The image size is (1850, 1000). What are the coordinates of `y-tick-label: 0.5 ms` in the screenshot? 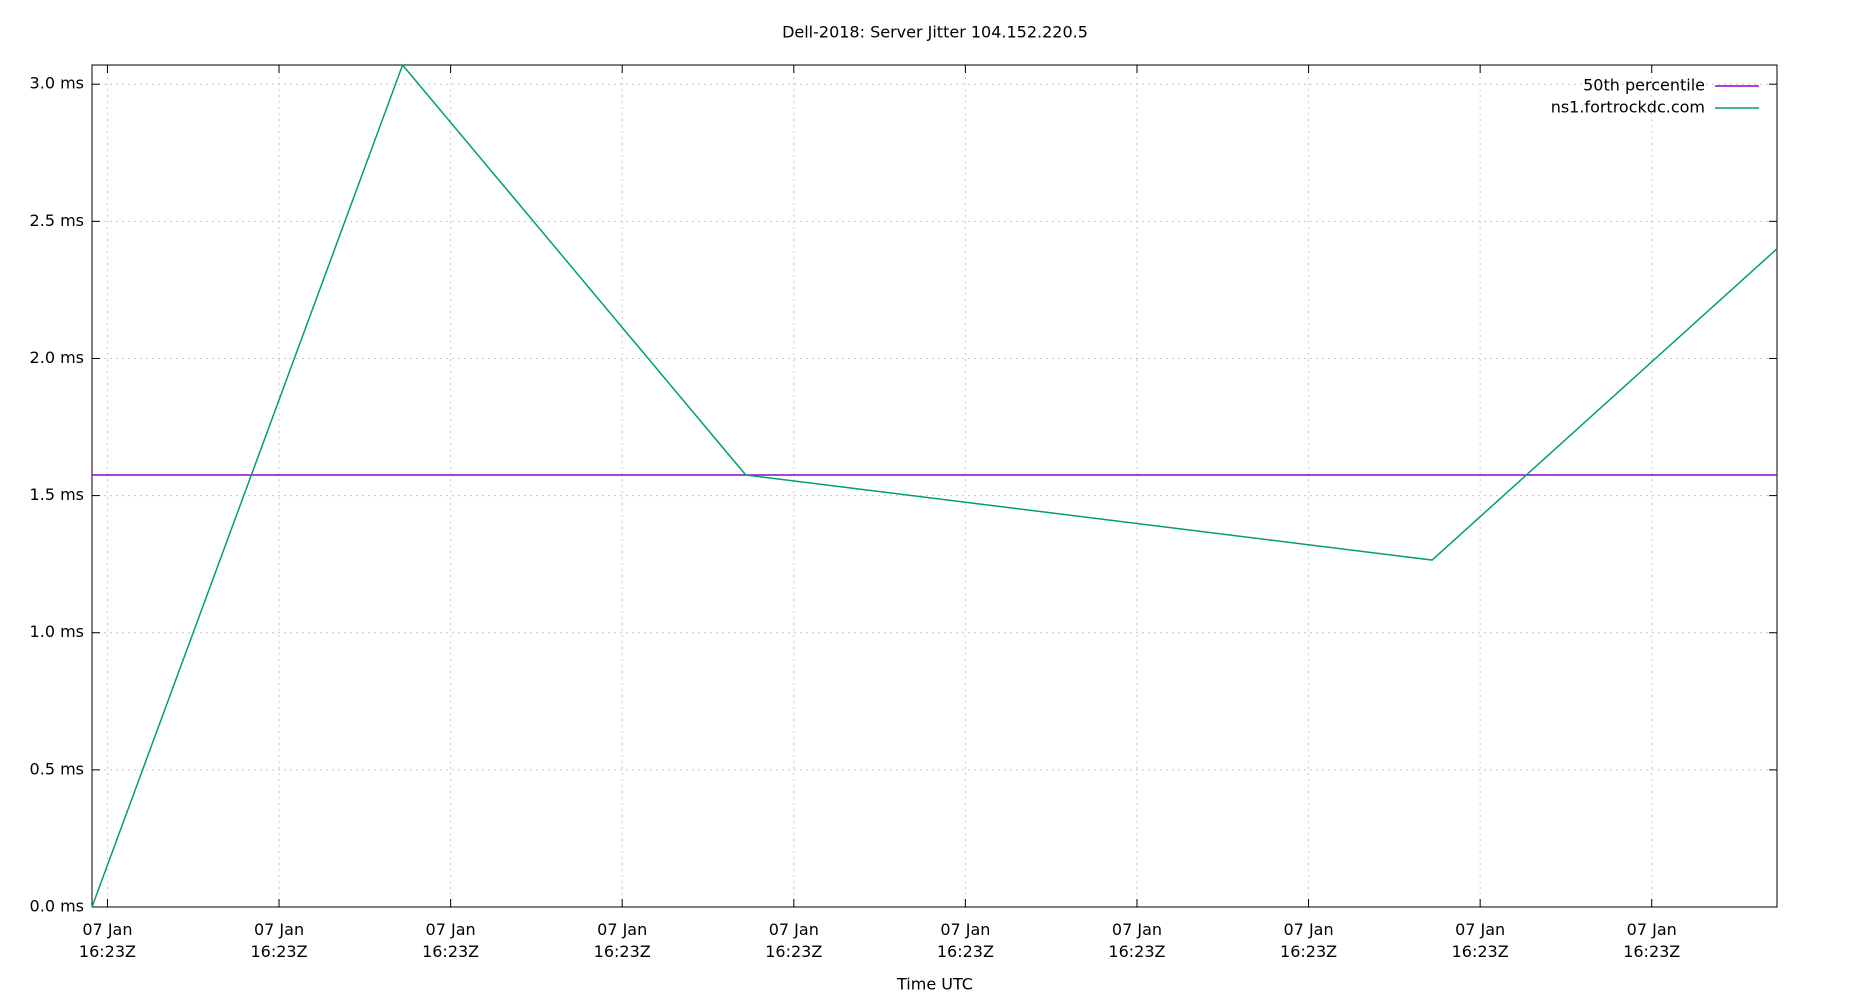 It's located at (57, 768).